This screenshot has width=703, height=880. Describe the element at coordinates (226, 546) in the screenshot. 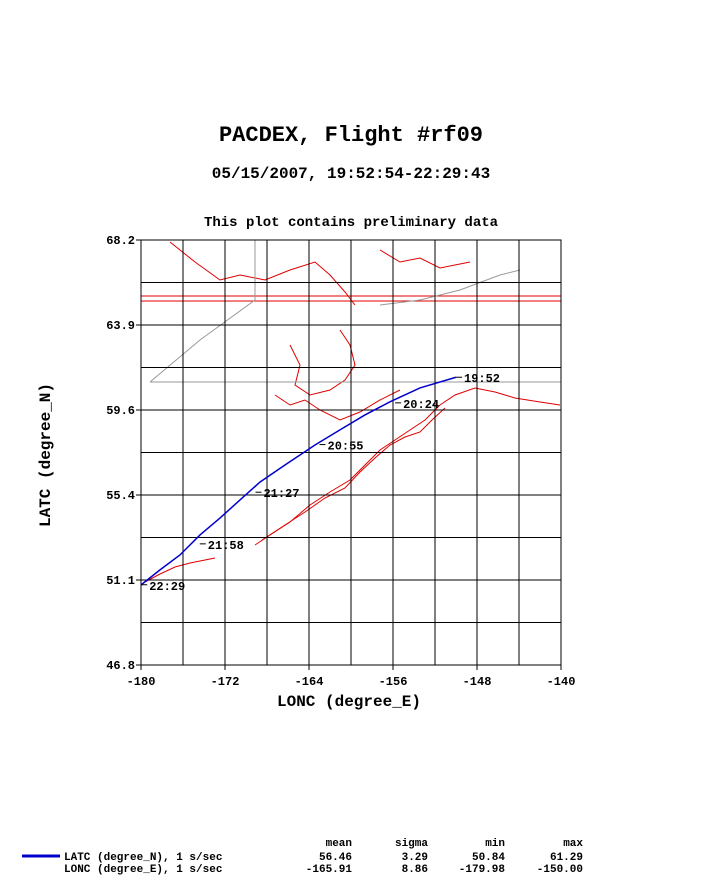

I see `annotation: 21:58` at that location.